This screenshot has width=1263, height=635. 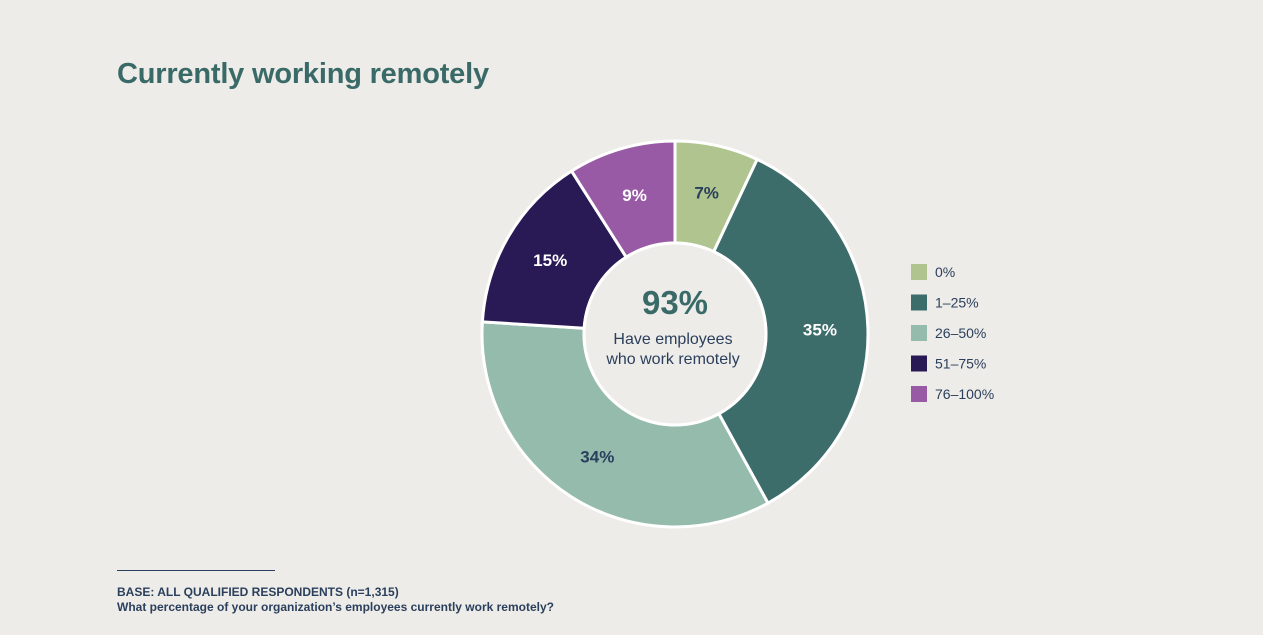 What do you see at coordinates (597, 456) in the screenshot?
I see `slice-label-3: 34%` at bounding box center [597, 456].